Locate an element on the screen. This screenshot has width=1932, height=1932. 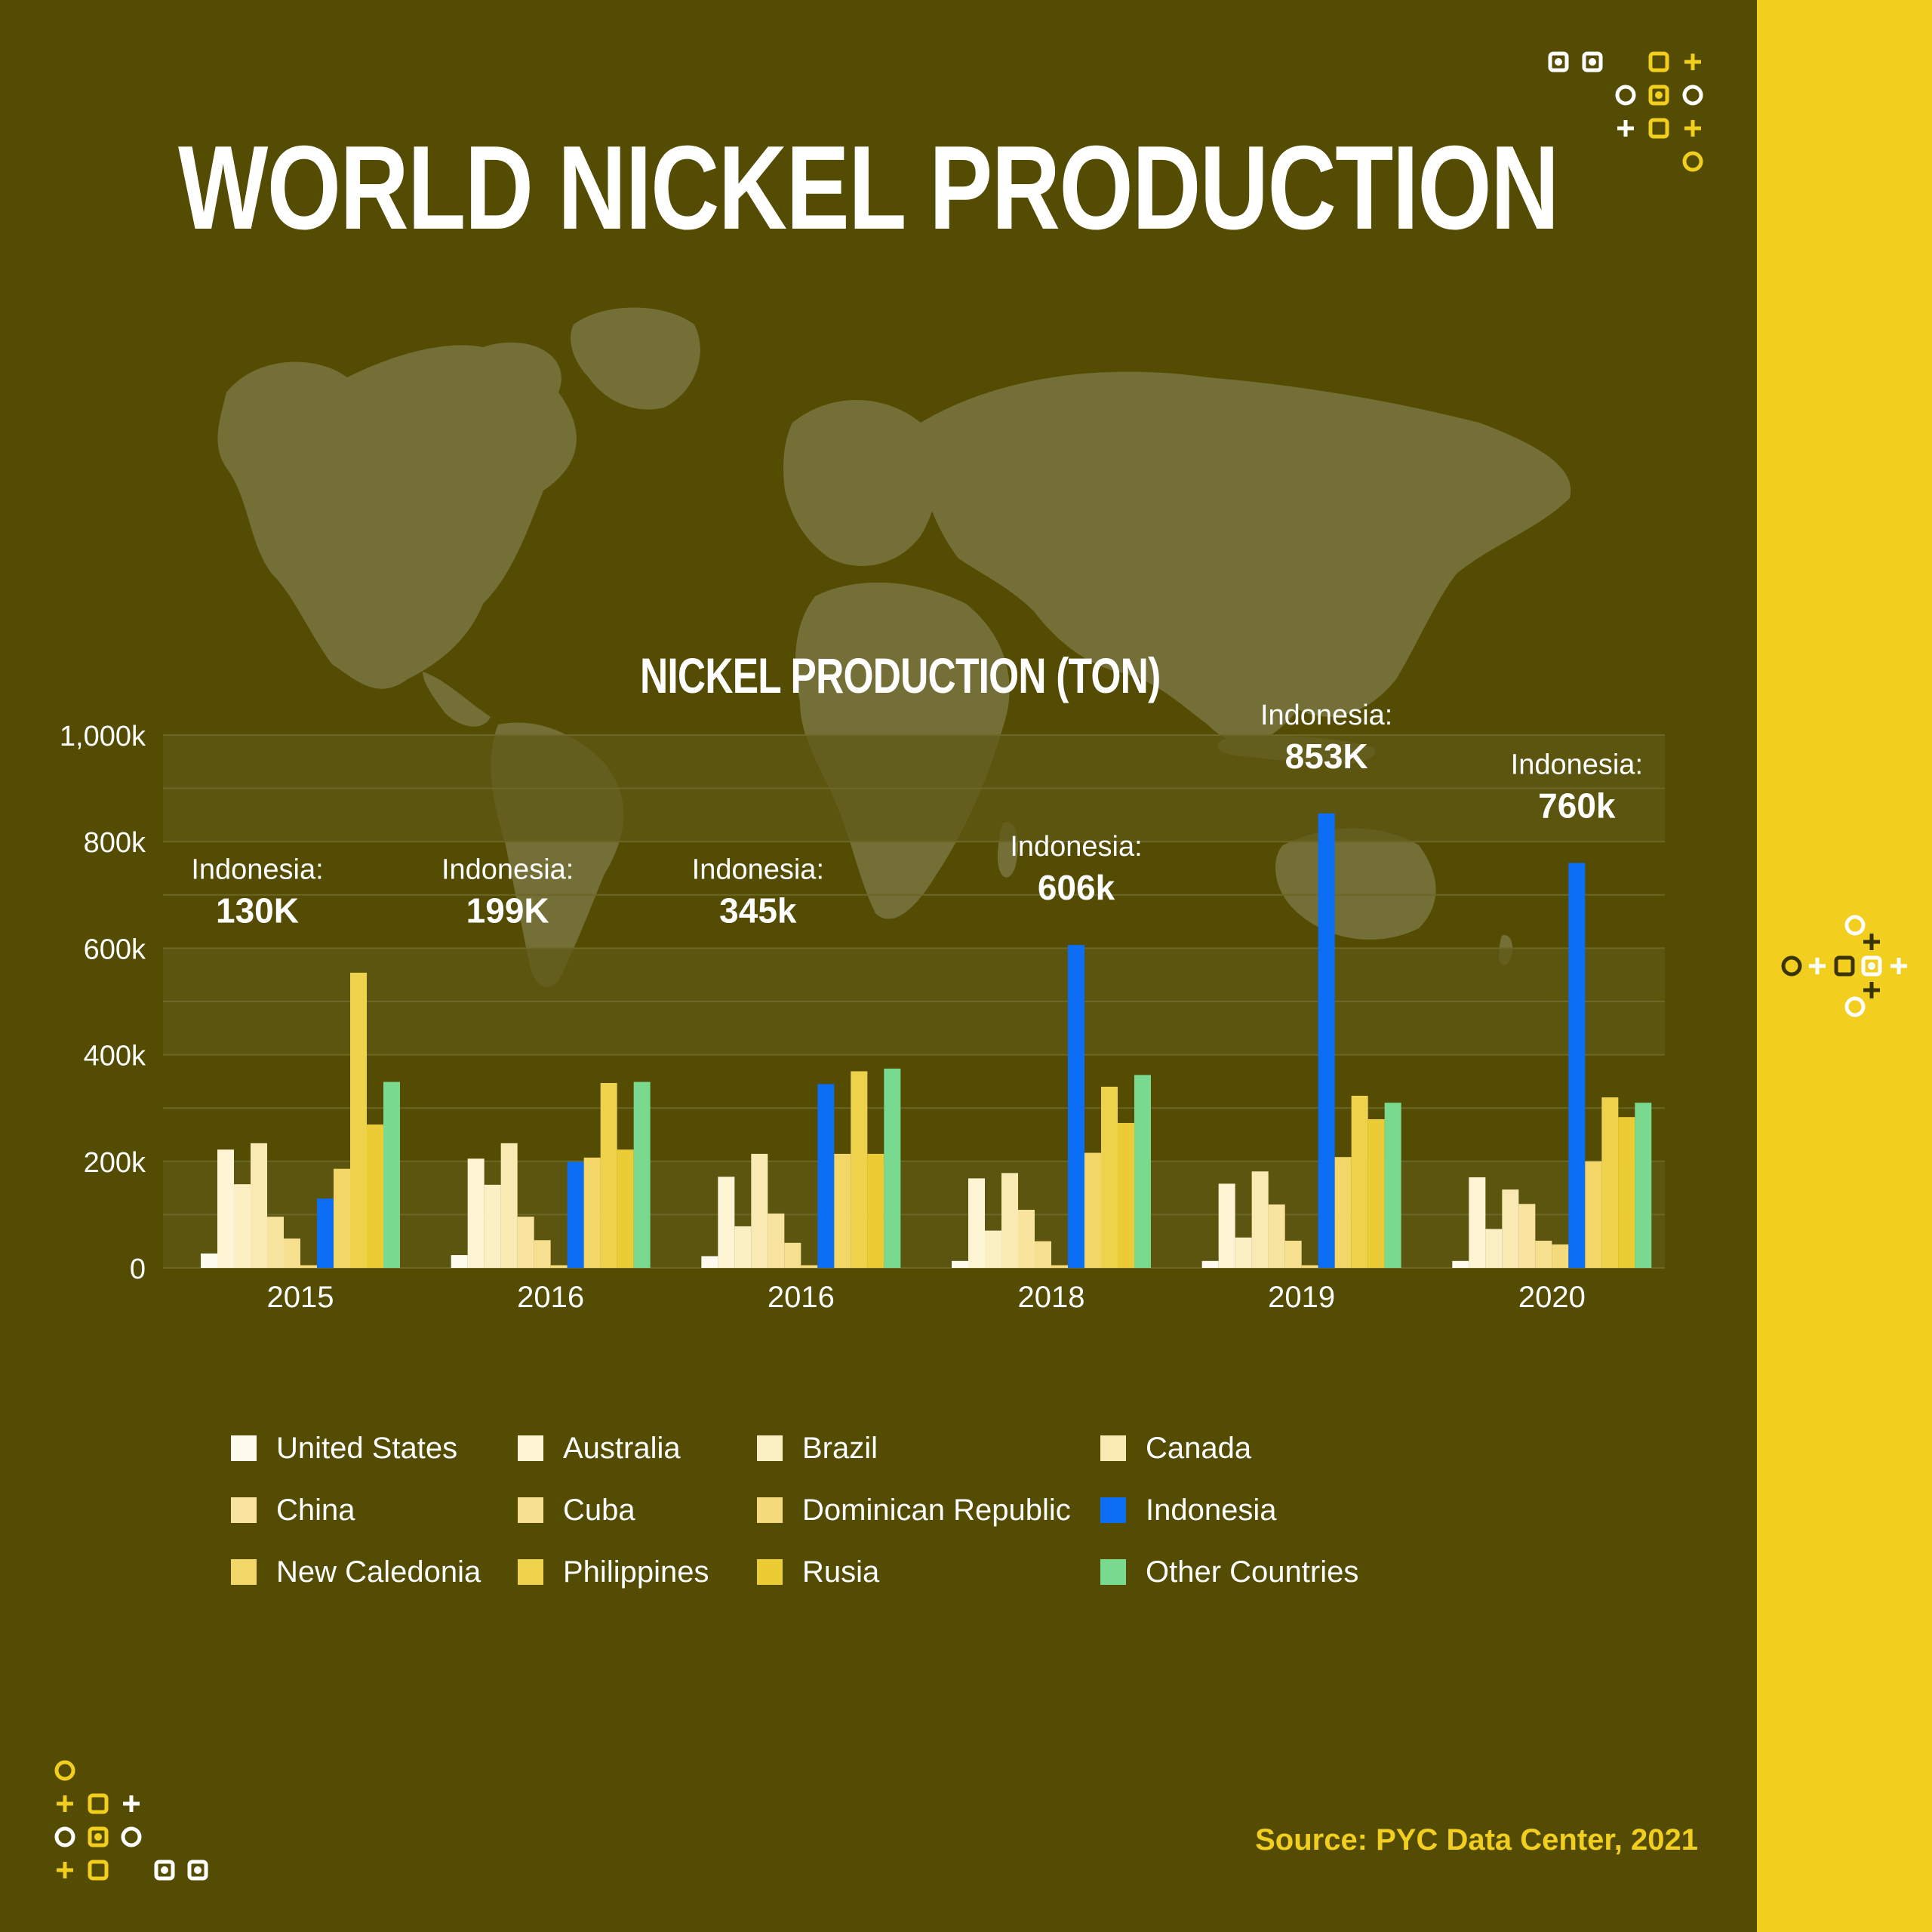
x-axis: 2015 2016 2016 2018 2019 2020 is located at coordinates (926, 1297).